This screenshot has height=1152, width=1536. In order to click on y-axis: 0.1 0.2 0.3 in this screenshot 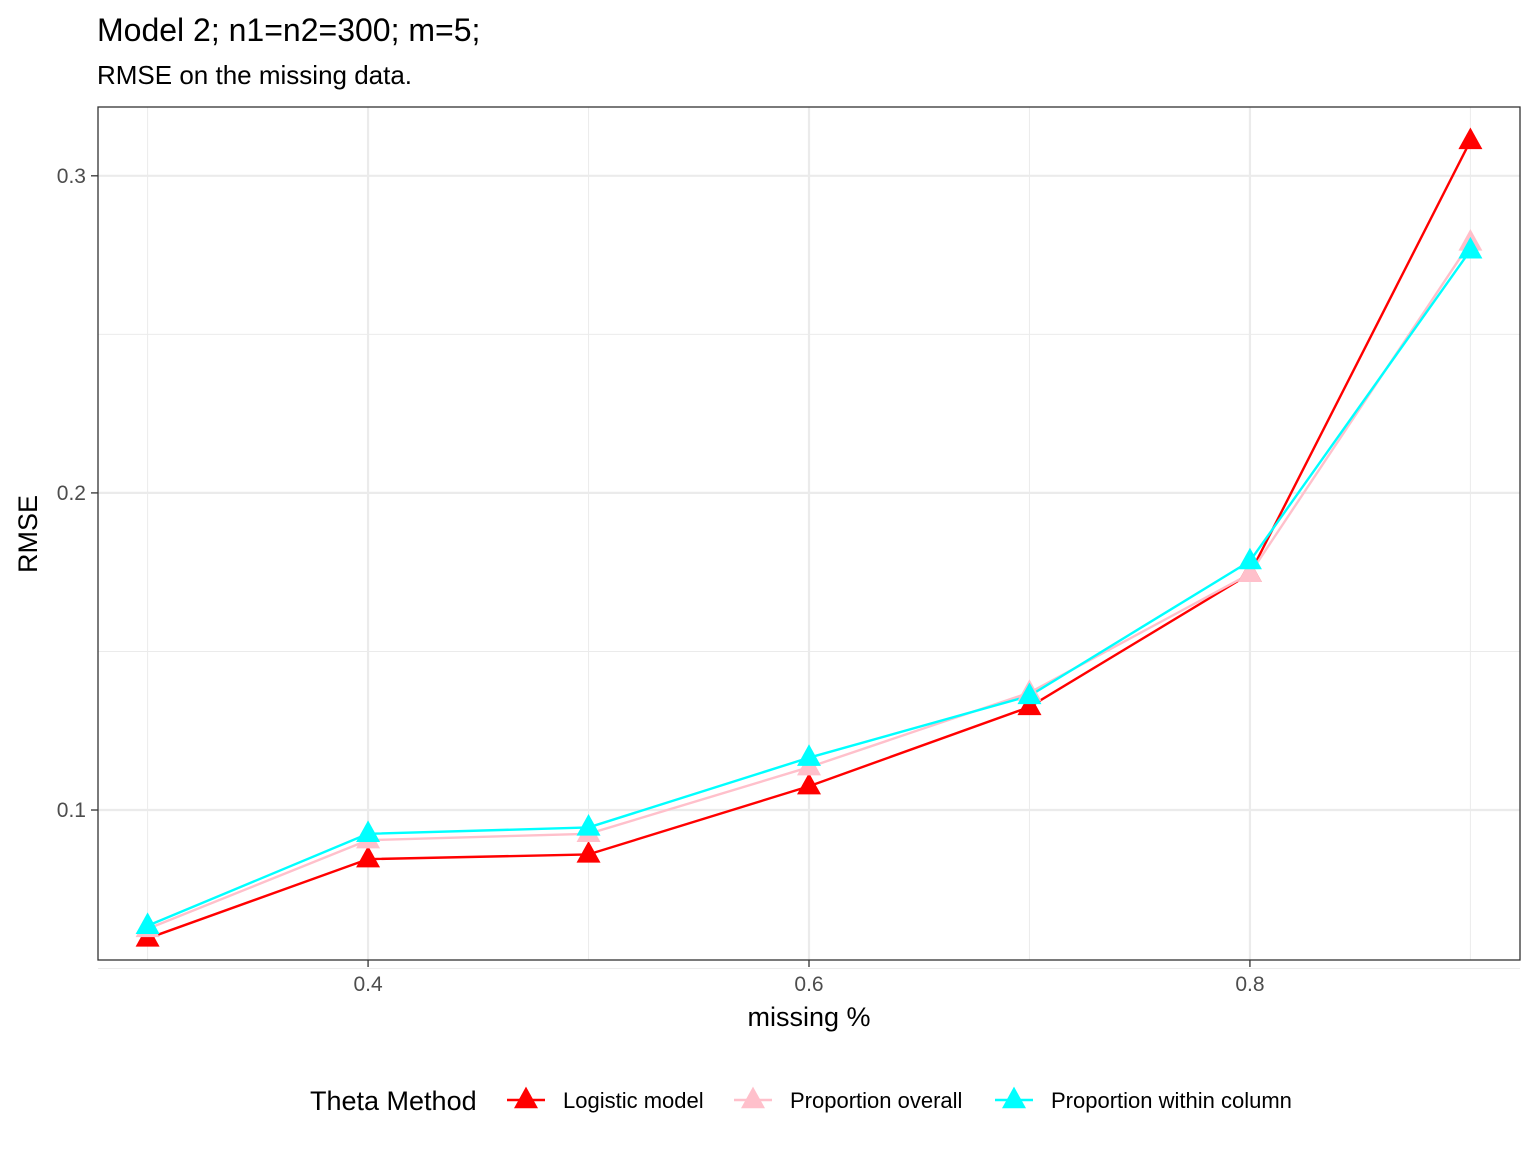, I will do `click(77, 493)`.